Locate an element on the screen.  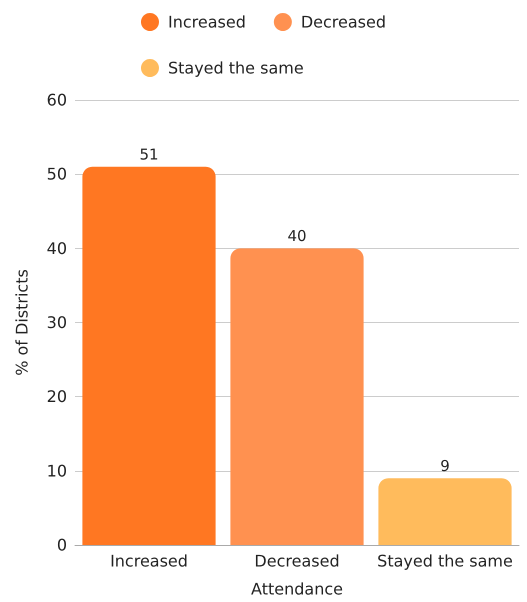
y-tick-label: 30 is located at coordinates (56, 322).